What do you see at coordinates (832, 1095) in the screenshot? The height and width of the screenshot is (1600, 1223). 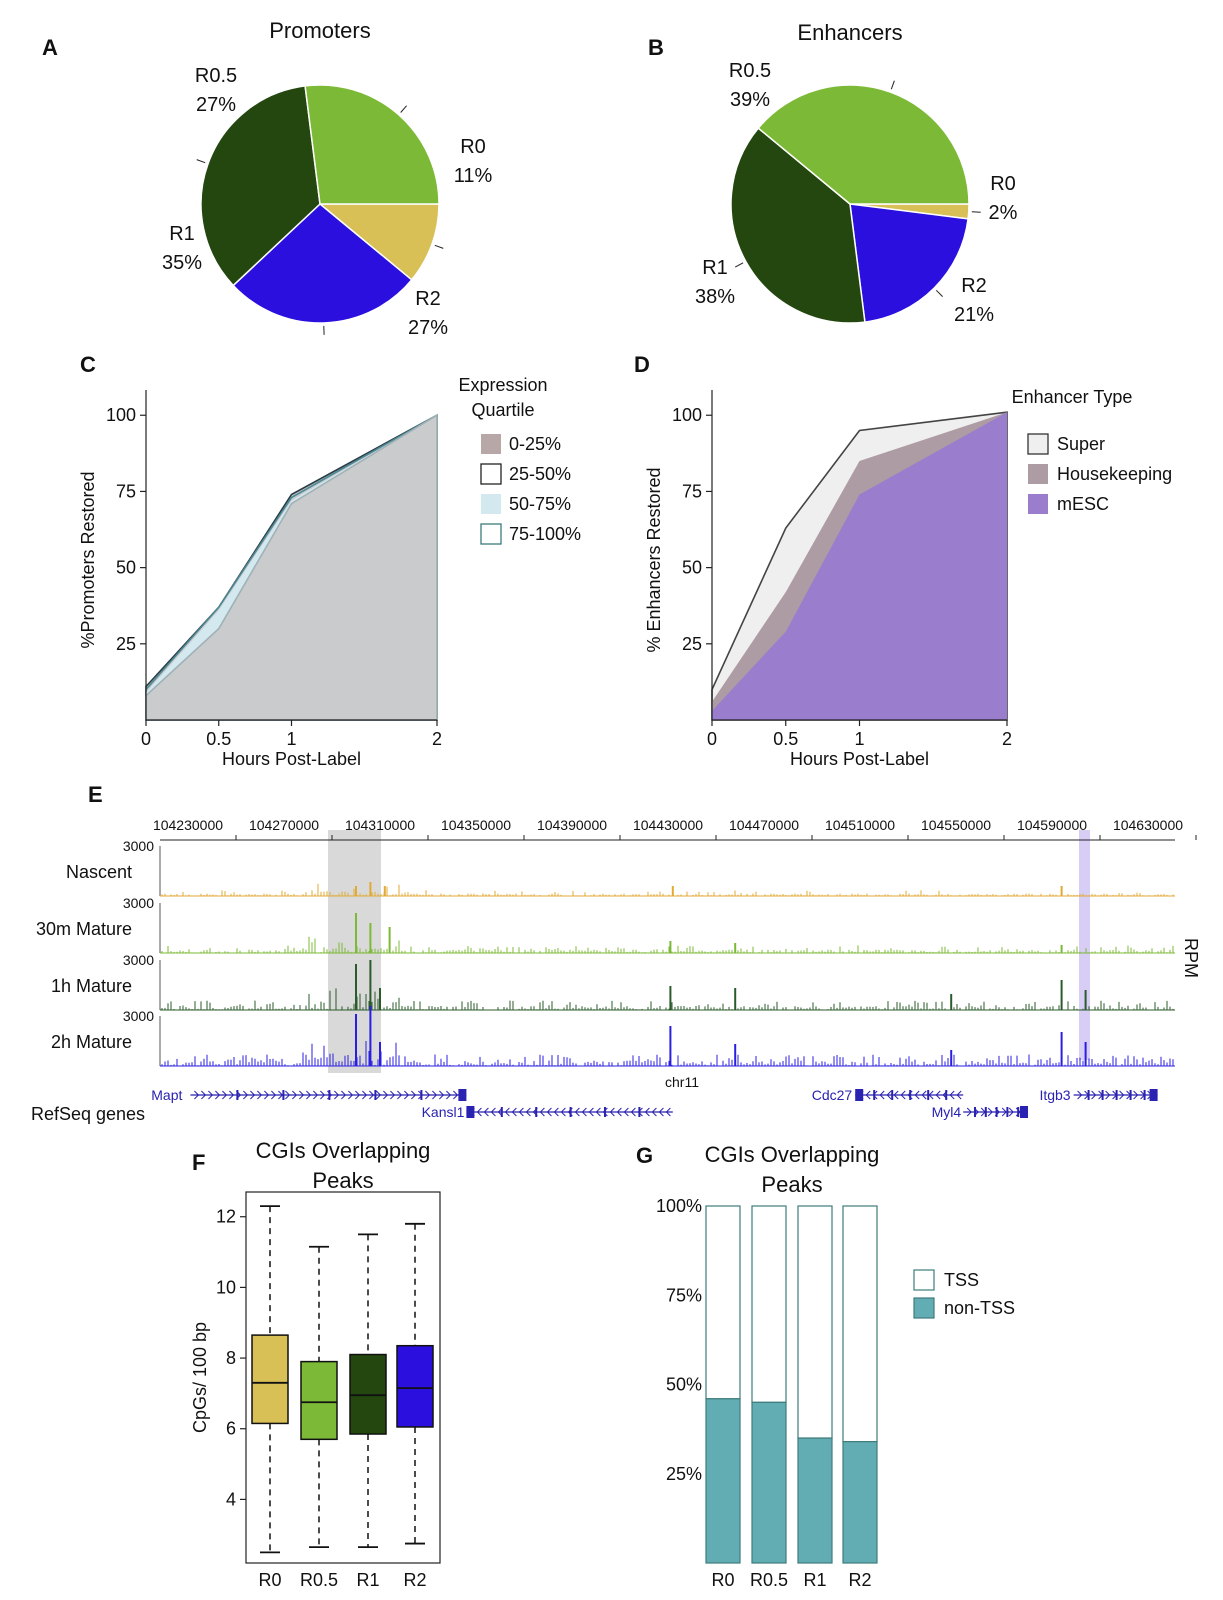 I see `gene-name-cdc27: Cdc27` at bounding box center [832, 1095].